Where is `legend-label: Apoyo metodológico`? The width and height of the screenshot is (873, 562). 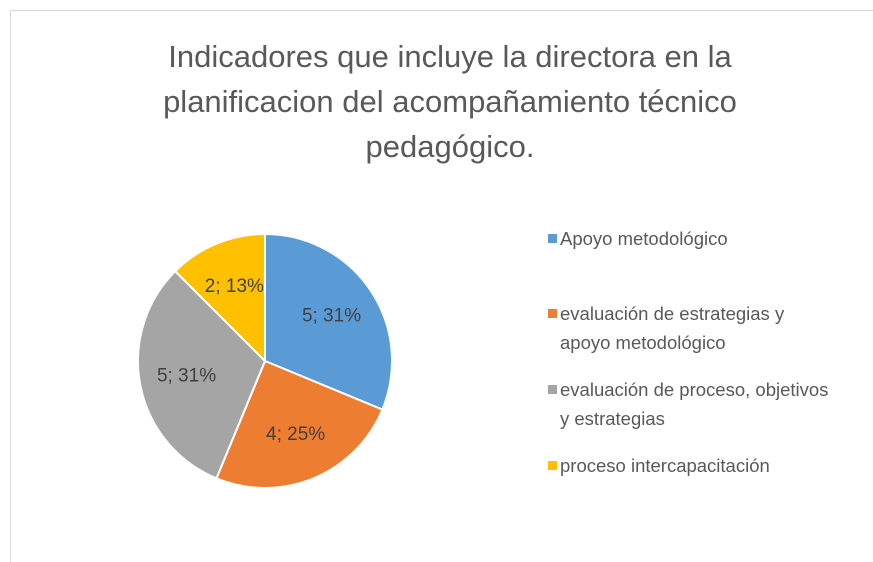
legend-label: Apoyo metodológico is located at coordinates (644, 238).